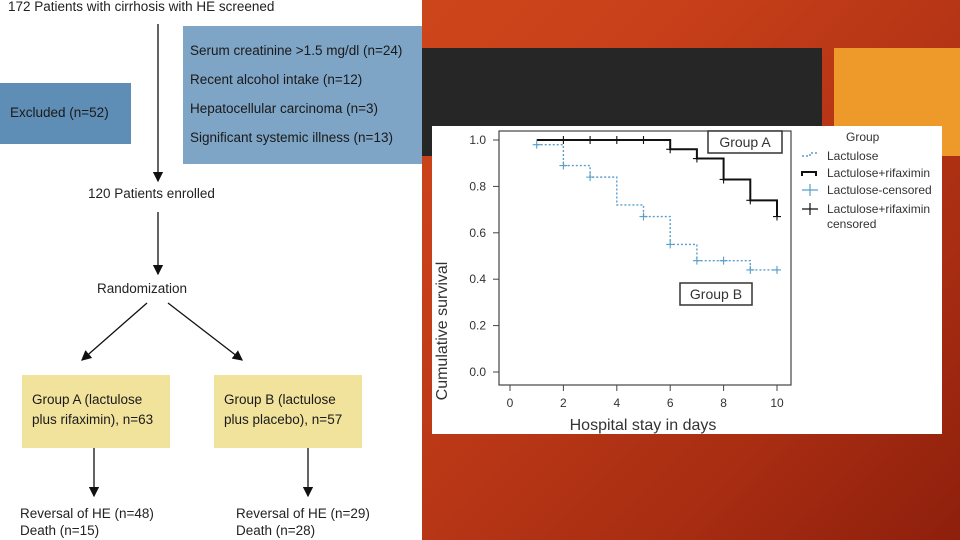 The height and width of the screenshot is (540, 960). I want to click on x-tick-label: 10, so click(777, 403).